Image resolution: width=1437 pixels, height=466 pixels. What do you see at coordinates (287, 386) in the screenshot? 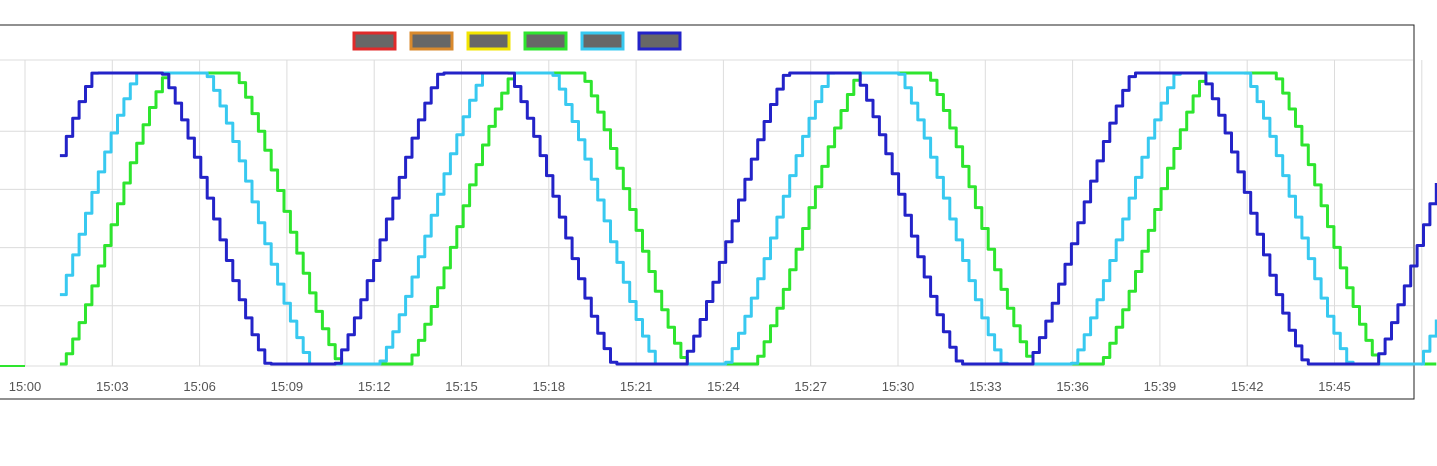
I see `x-tick-label: 15:09` at bounding box center [287, 386].